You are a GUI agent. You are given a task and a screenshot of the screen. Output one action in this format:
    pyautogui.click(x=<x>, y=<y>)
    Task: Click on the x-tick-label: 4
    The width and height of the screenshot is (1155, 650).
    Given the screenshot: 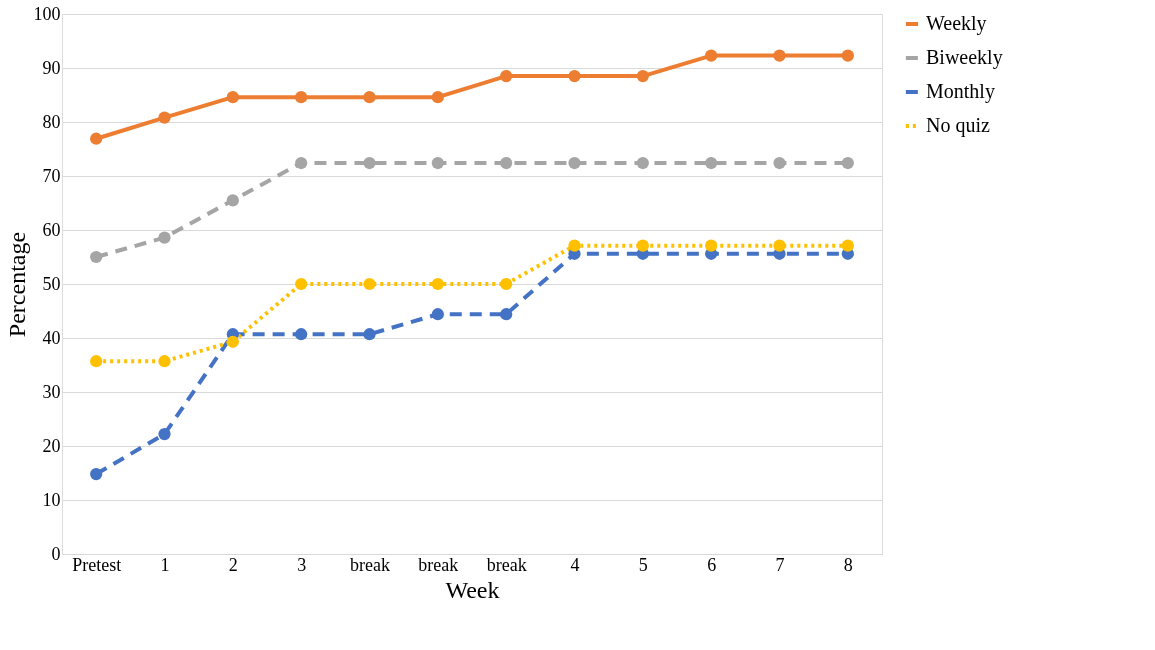 What is the action you would take?
    pyautogui.click(x=575, y=564)
    